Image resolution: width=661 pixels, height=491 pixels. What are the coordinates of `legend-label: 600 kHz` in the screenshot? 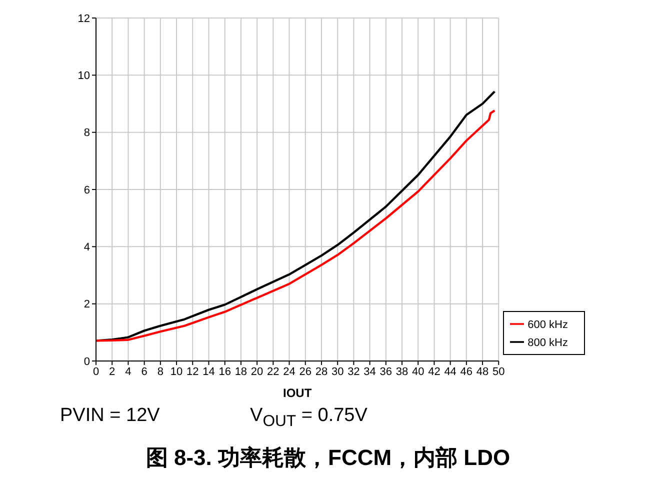 It's located at (548, 325).